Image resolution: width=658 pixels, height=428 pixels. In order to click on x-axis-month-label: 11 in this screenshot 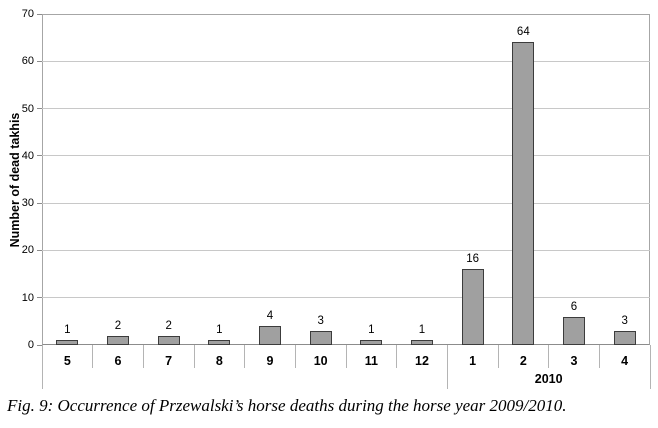, I will do `click(371, 361)`.